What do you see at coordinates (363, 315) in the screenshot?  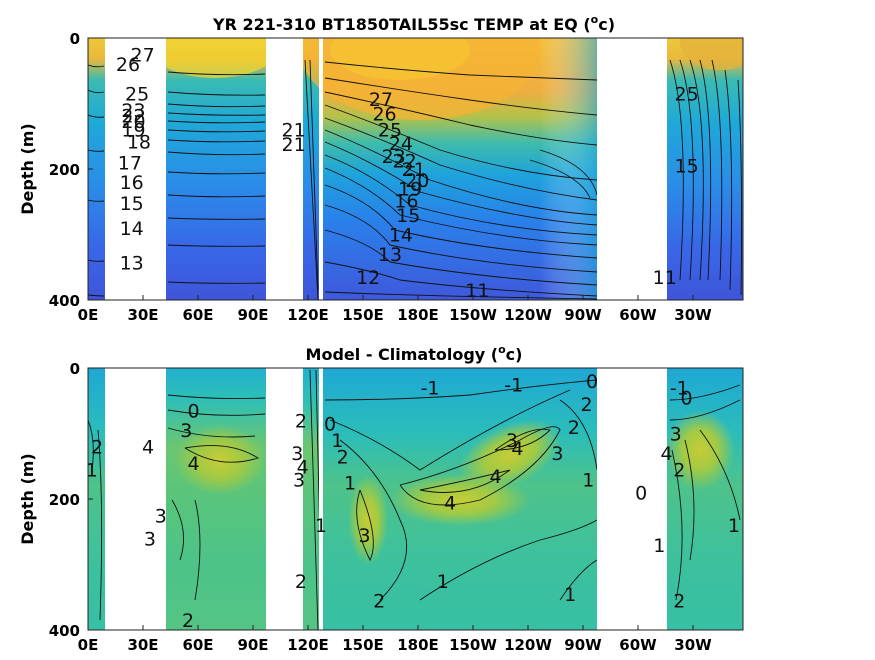 I see `x-tick-label: 150E` at bounding box center [363, 315].